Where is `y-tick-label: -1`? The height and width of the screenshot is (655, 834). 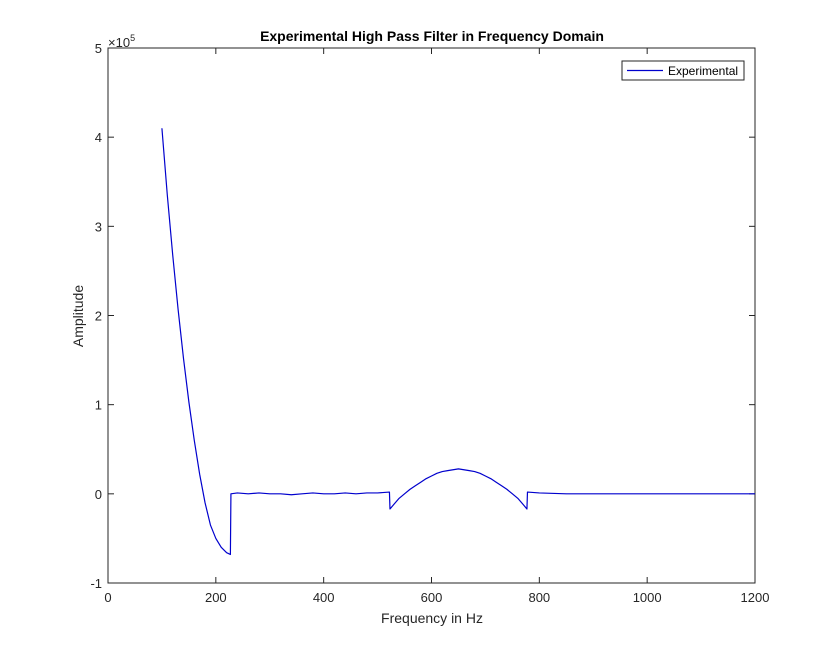 y-tick-label: -1 is located at coordinates (96, 583).